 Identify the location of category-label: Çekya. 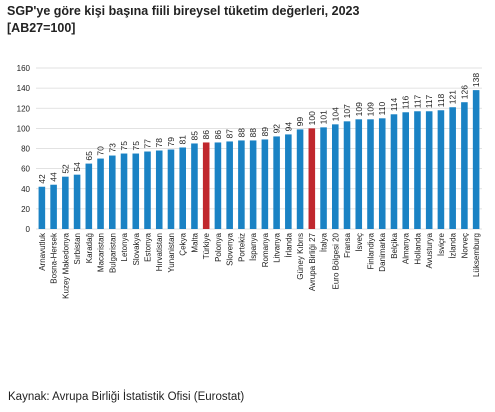
(183, 243).